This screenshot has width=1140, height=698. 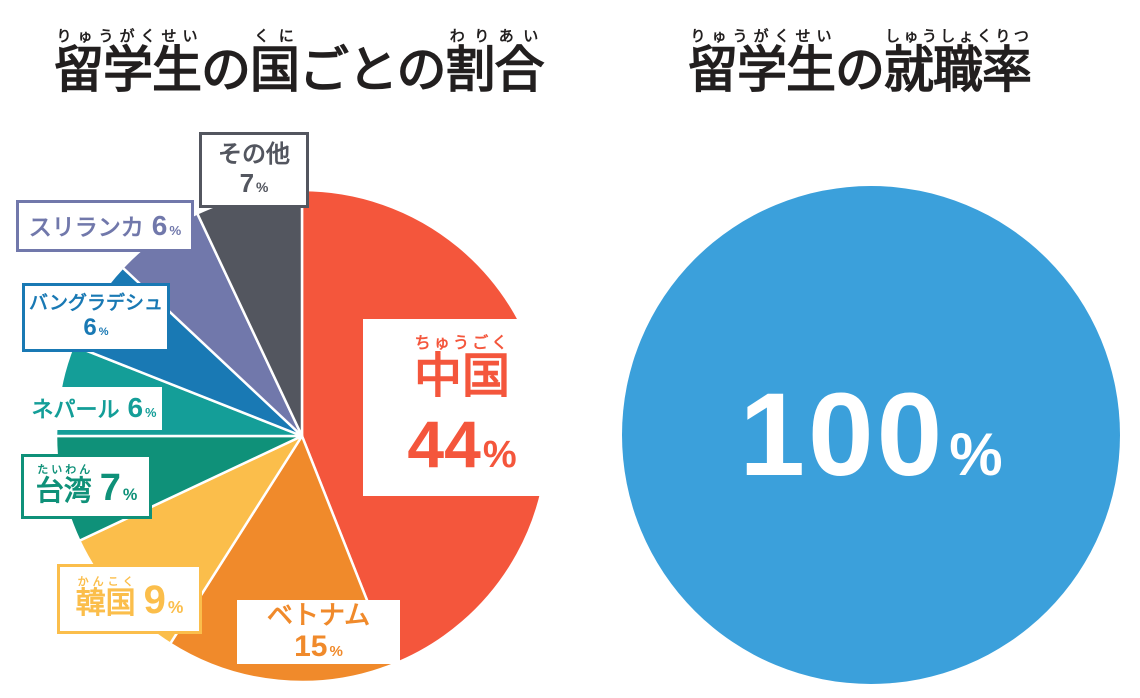 What do you see at coordinates (958, 70) in the screenshot?
I see `title-seg-base: 就職率` at bounding box center [958, 70].